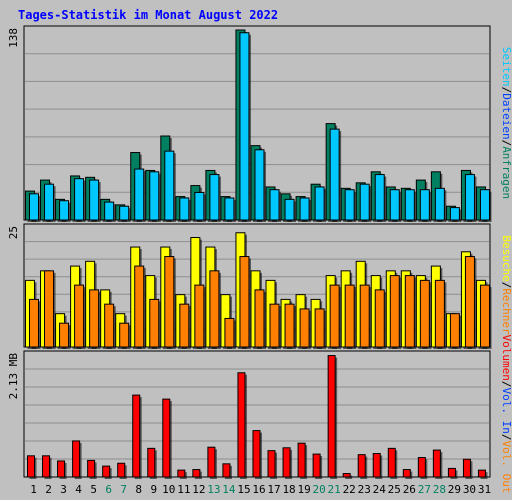 This screenshot has height=500, width=512. What do you see at coordinates (506, 67) in the screenshot?
I see `legend-seiten: Seiten` at bounding box center [506, 67].